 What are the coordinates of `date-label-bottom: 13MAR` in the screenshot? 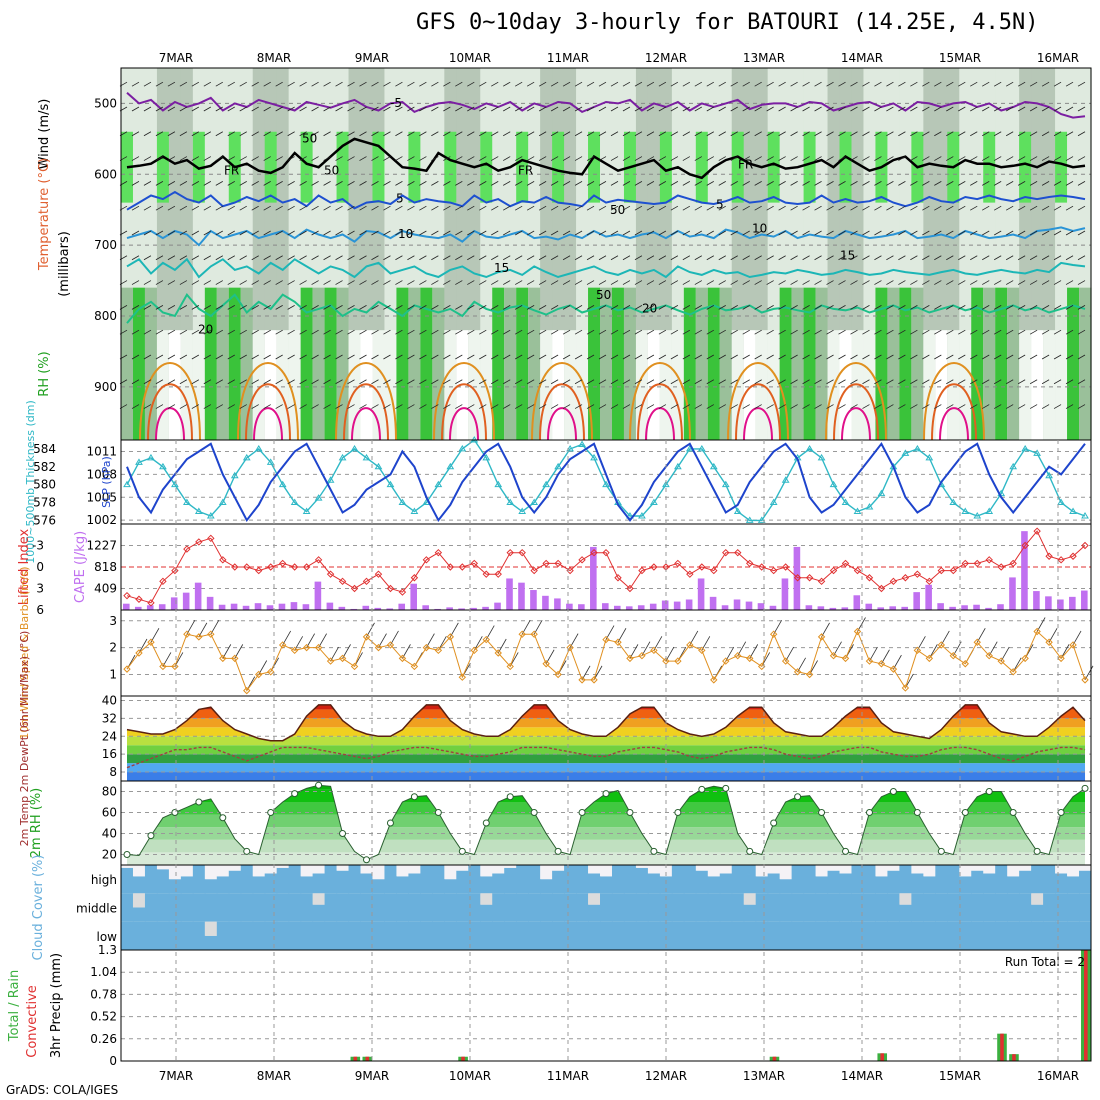 It's located at (764, 1076).